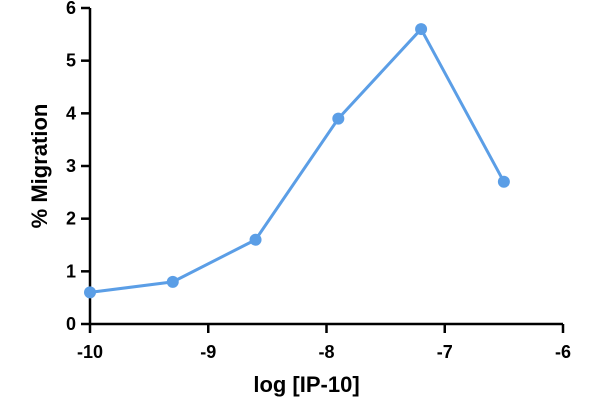 The height and width of the screenshot is (400, 600). Describe the element at coordinates (71, 113) in the screenshot. I see `y-tick-label: 4` at that location.